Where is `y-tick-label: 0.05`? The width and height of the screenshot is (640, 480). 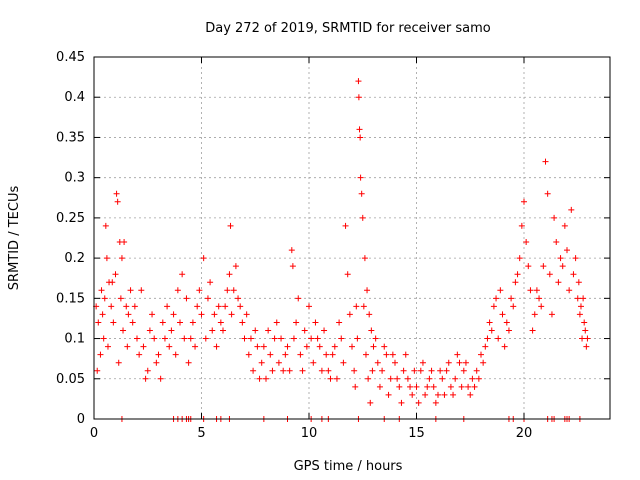
y-tick-label: 0.05 is located at coordinates (70, 379).